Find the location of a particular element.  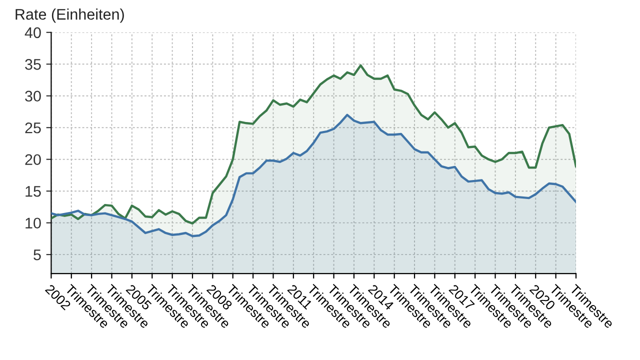

y-tick-label: 35 is located at coordinates (33, 64).